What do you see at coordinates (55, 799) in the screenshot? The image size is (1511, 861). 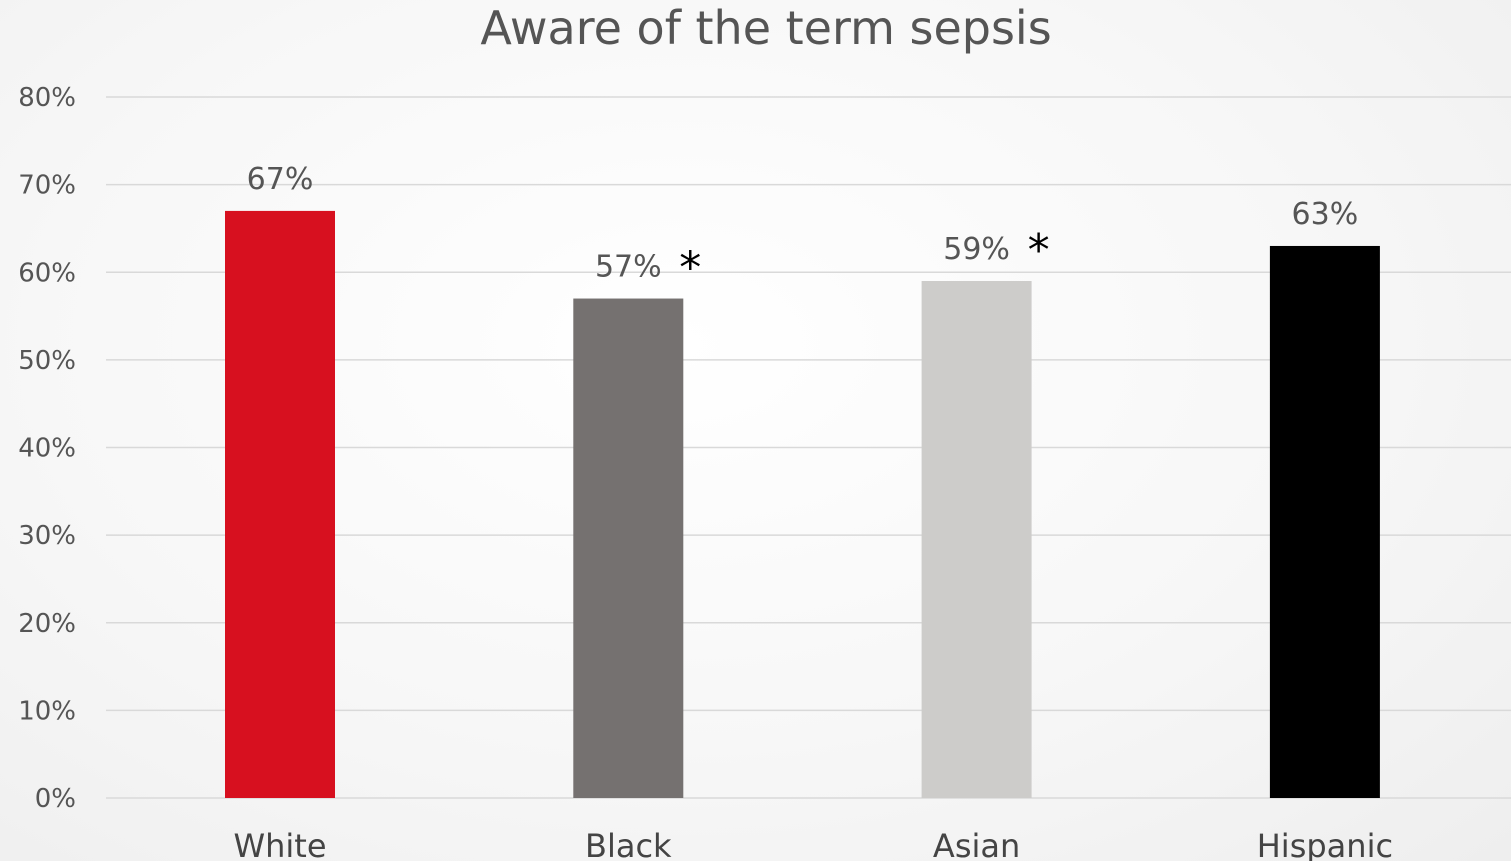 I see `y-tick-label: 0%` at bounding box center [55, 799].